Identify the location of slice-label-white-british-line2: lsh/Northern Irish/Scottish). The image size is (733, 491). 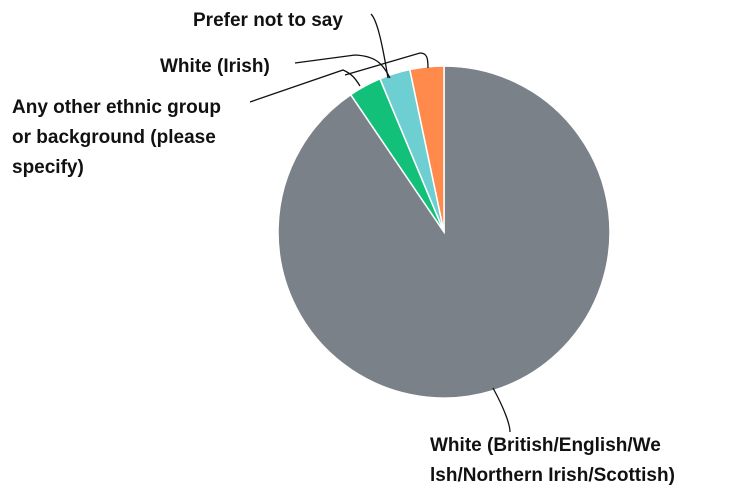
(552, 475).